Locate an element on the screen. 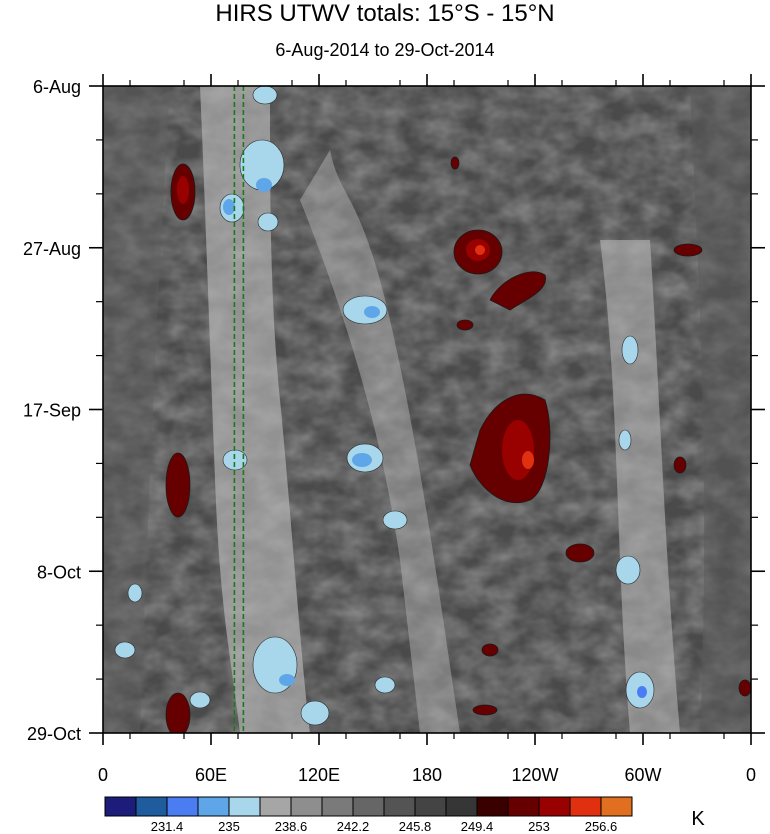  colorbar-label: 249.4 is located at coordinates (477, 826).